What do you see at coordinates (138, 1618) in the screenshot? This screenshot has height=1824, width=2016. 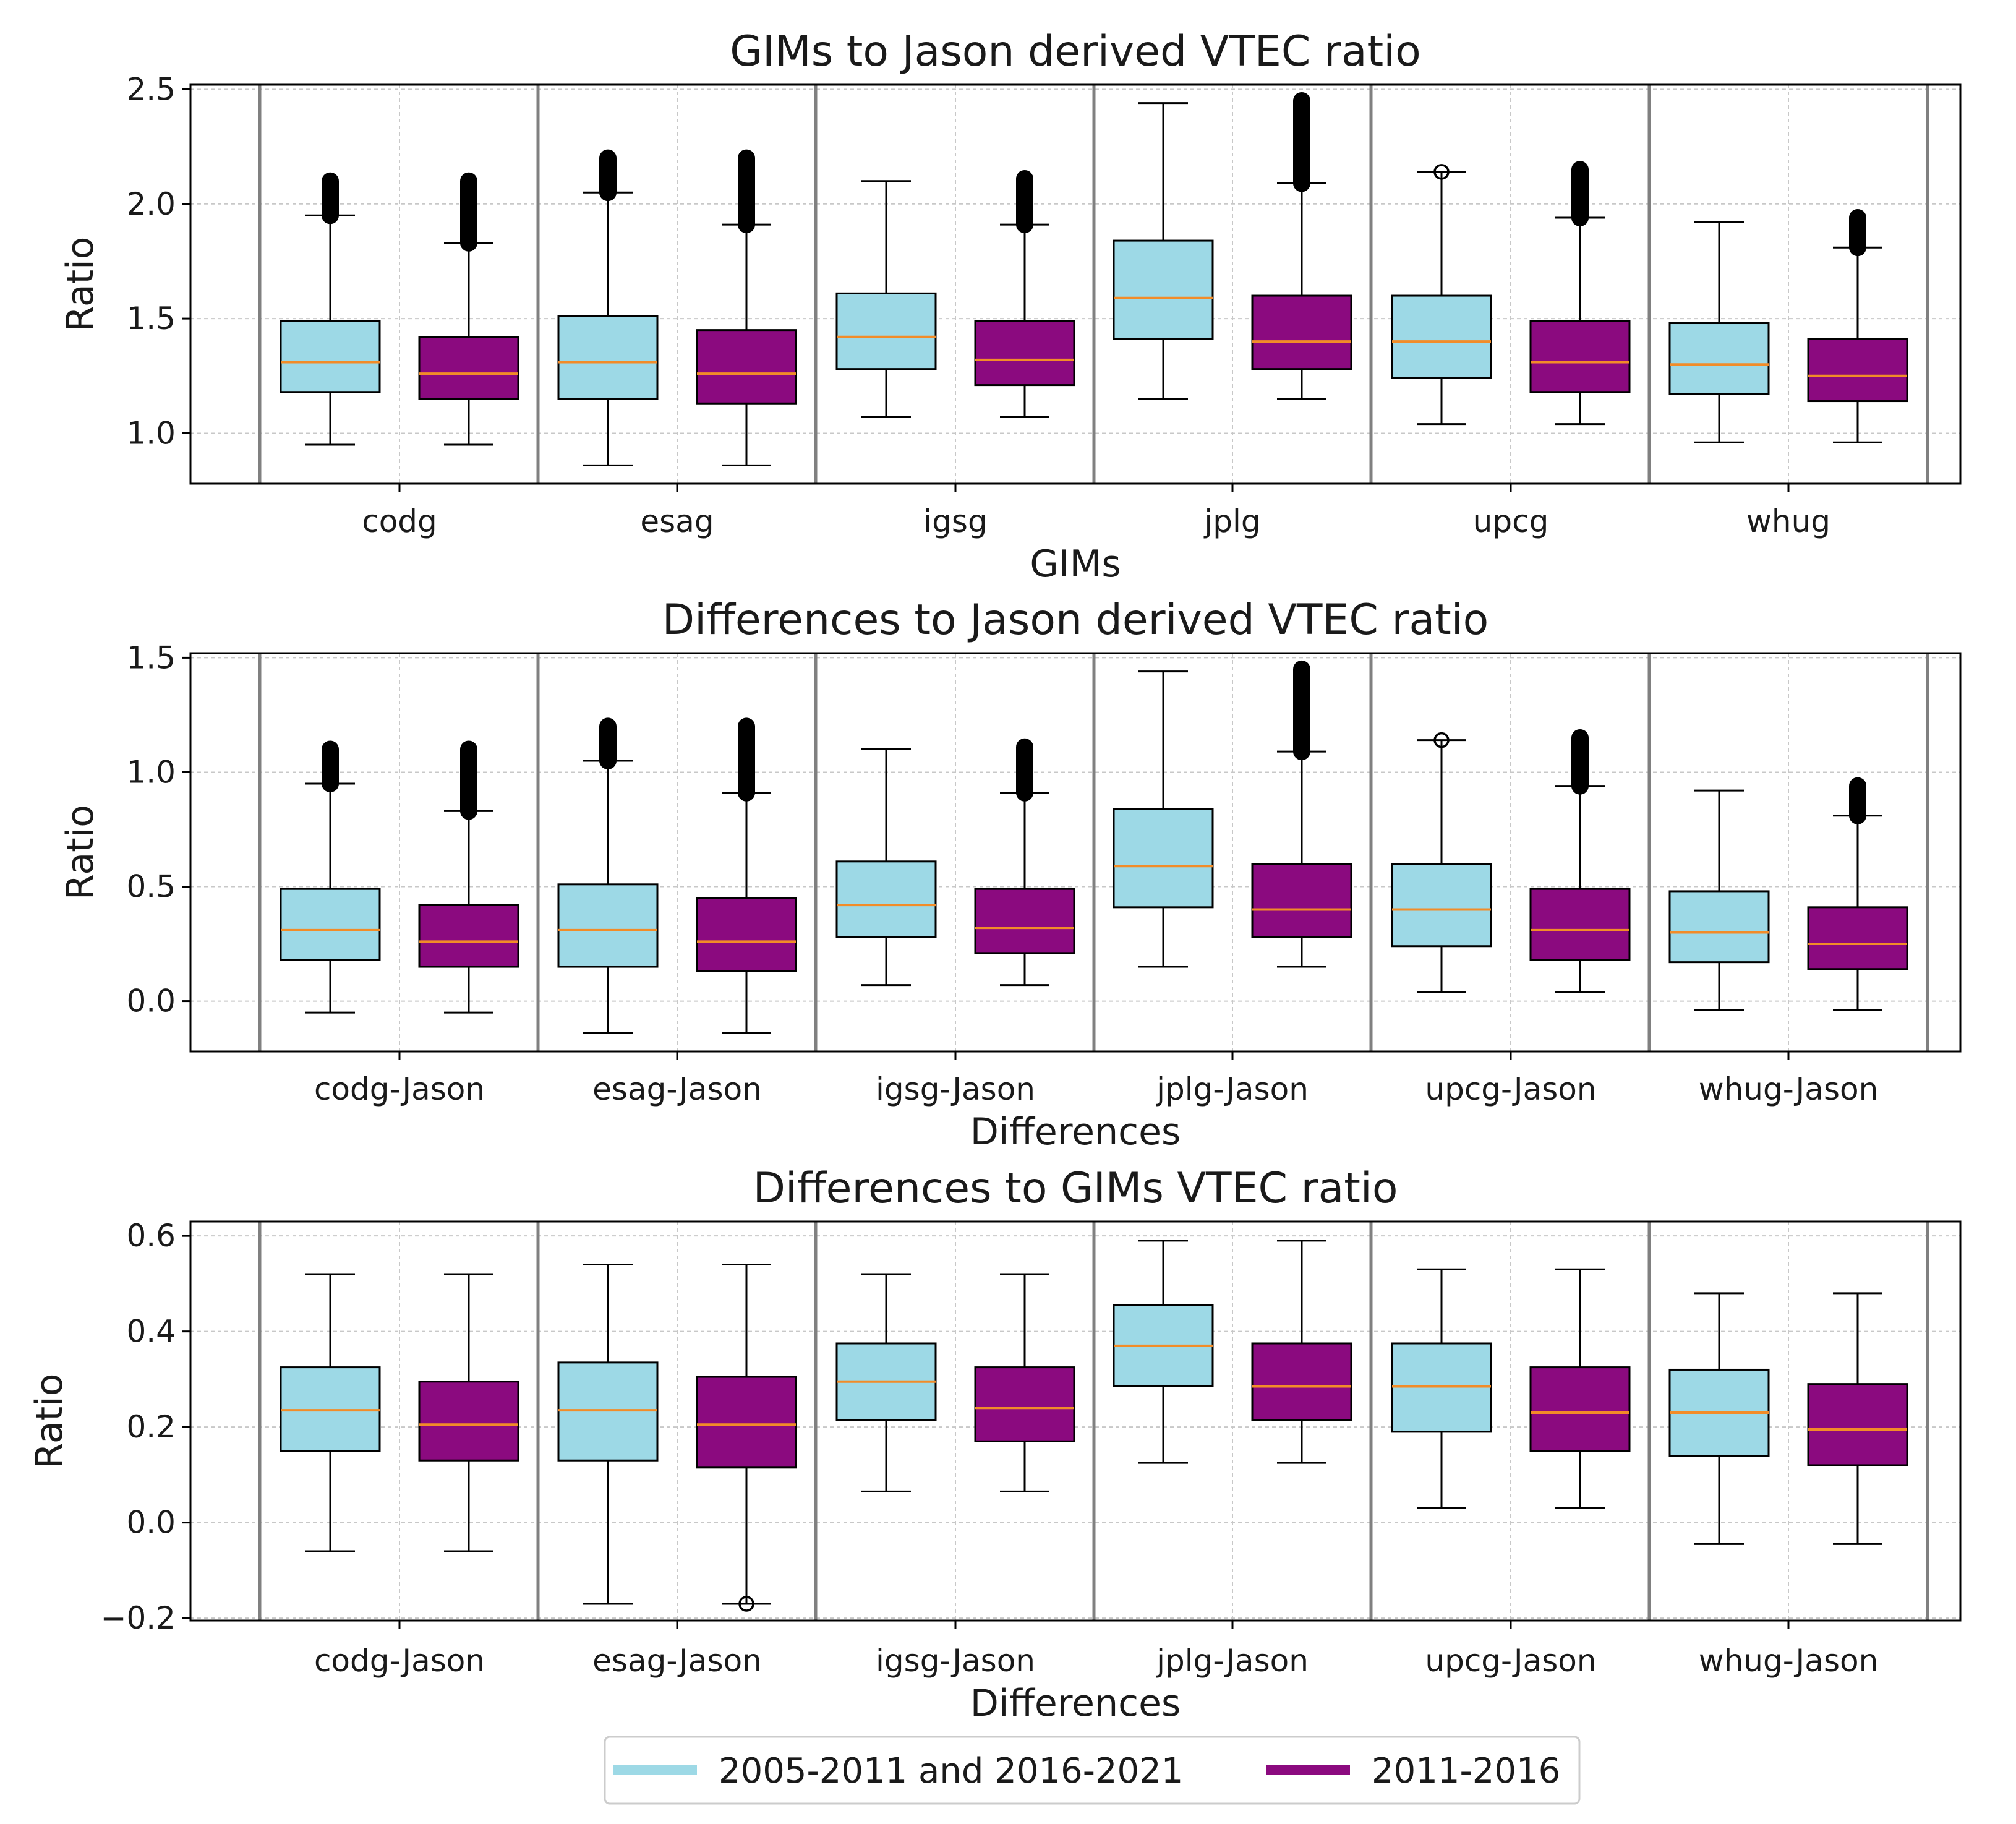 I see `y-tick-label: −0.2` at bounding box center [138, 1618].